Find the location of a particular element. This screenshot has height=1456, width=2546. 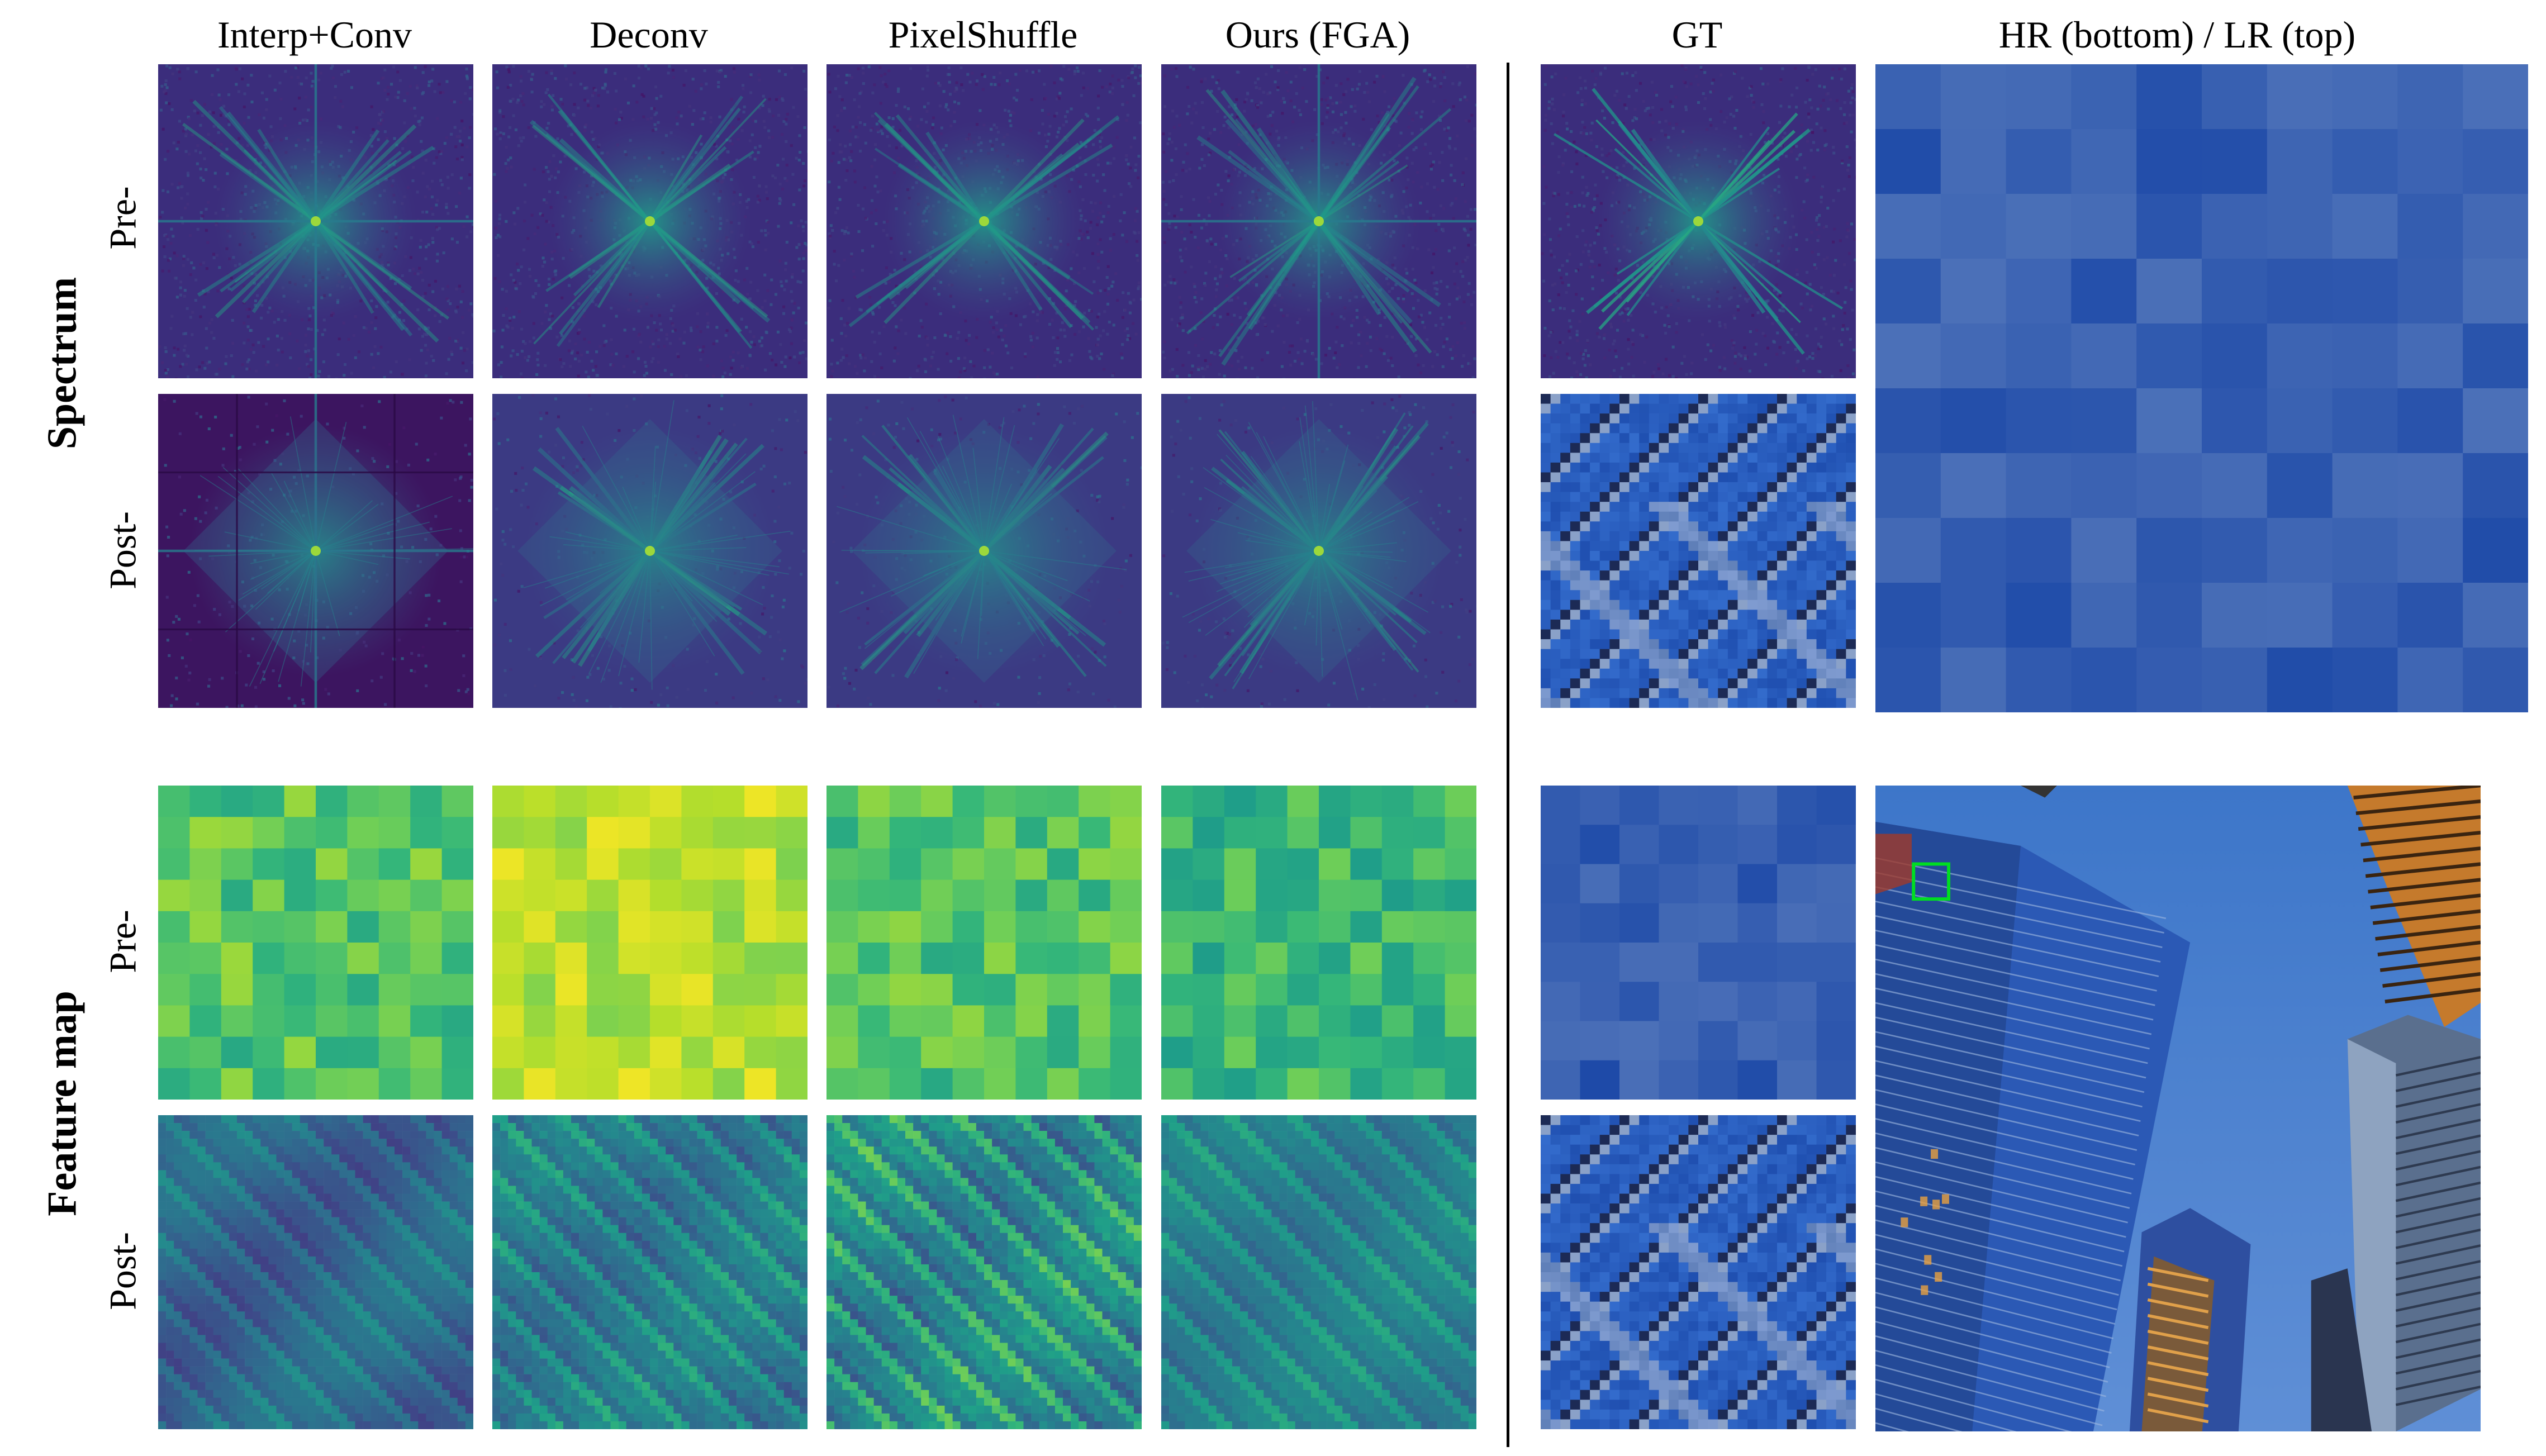

spectrum-pre-pixelshuffle-panel is located at coordinates (984, 221).